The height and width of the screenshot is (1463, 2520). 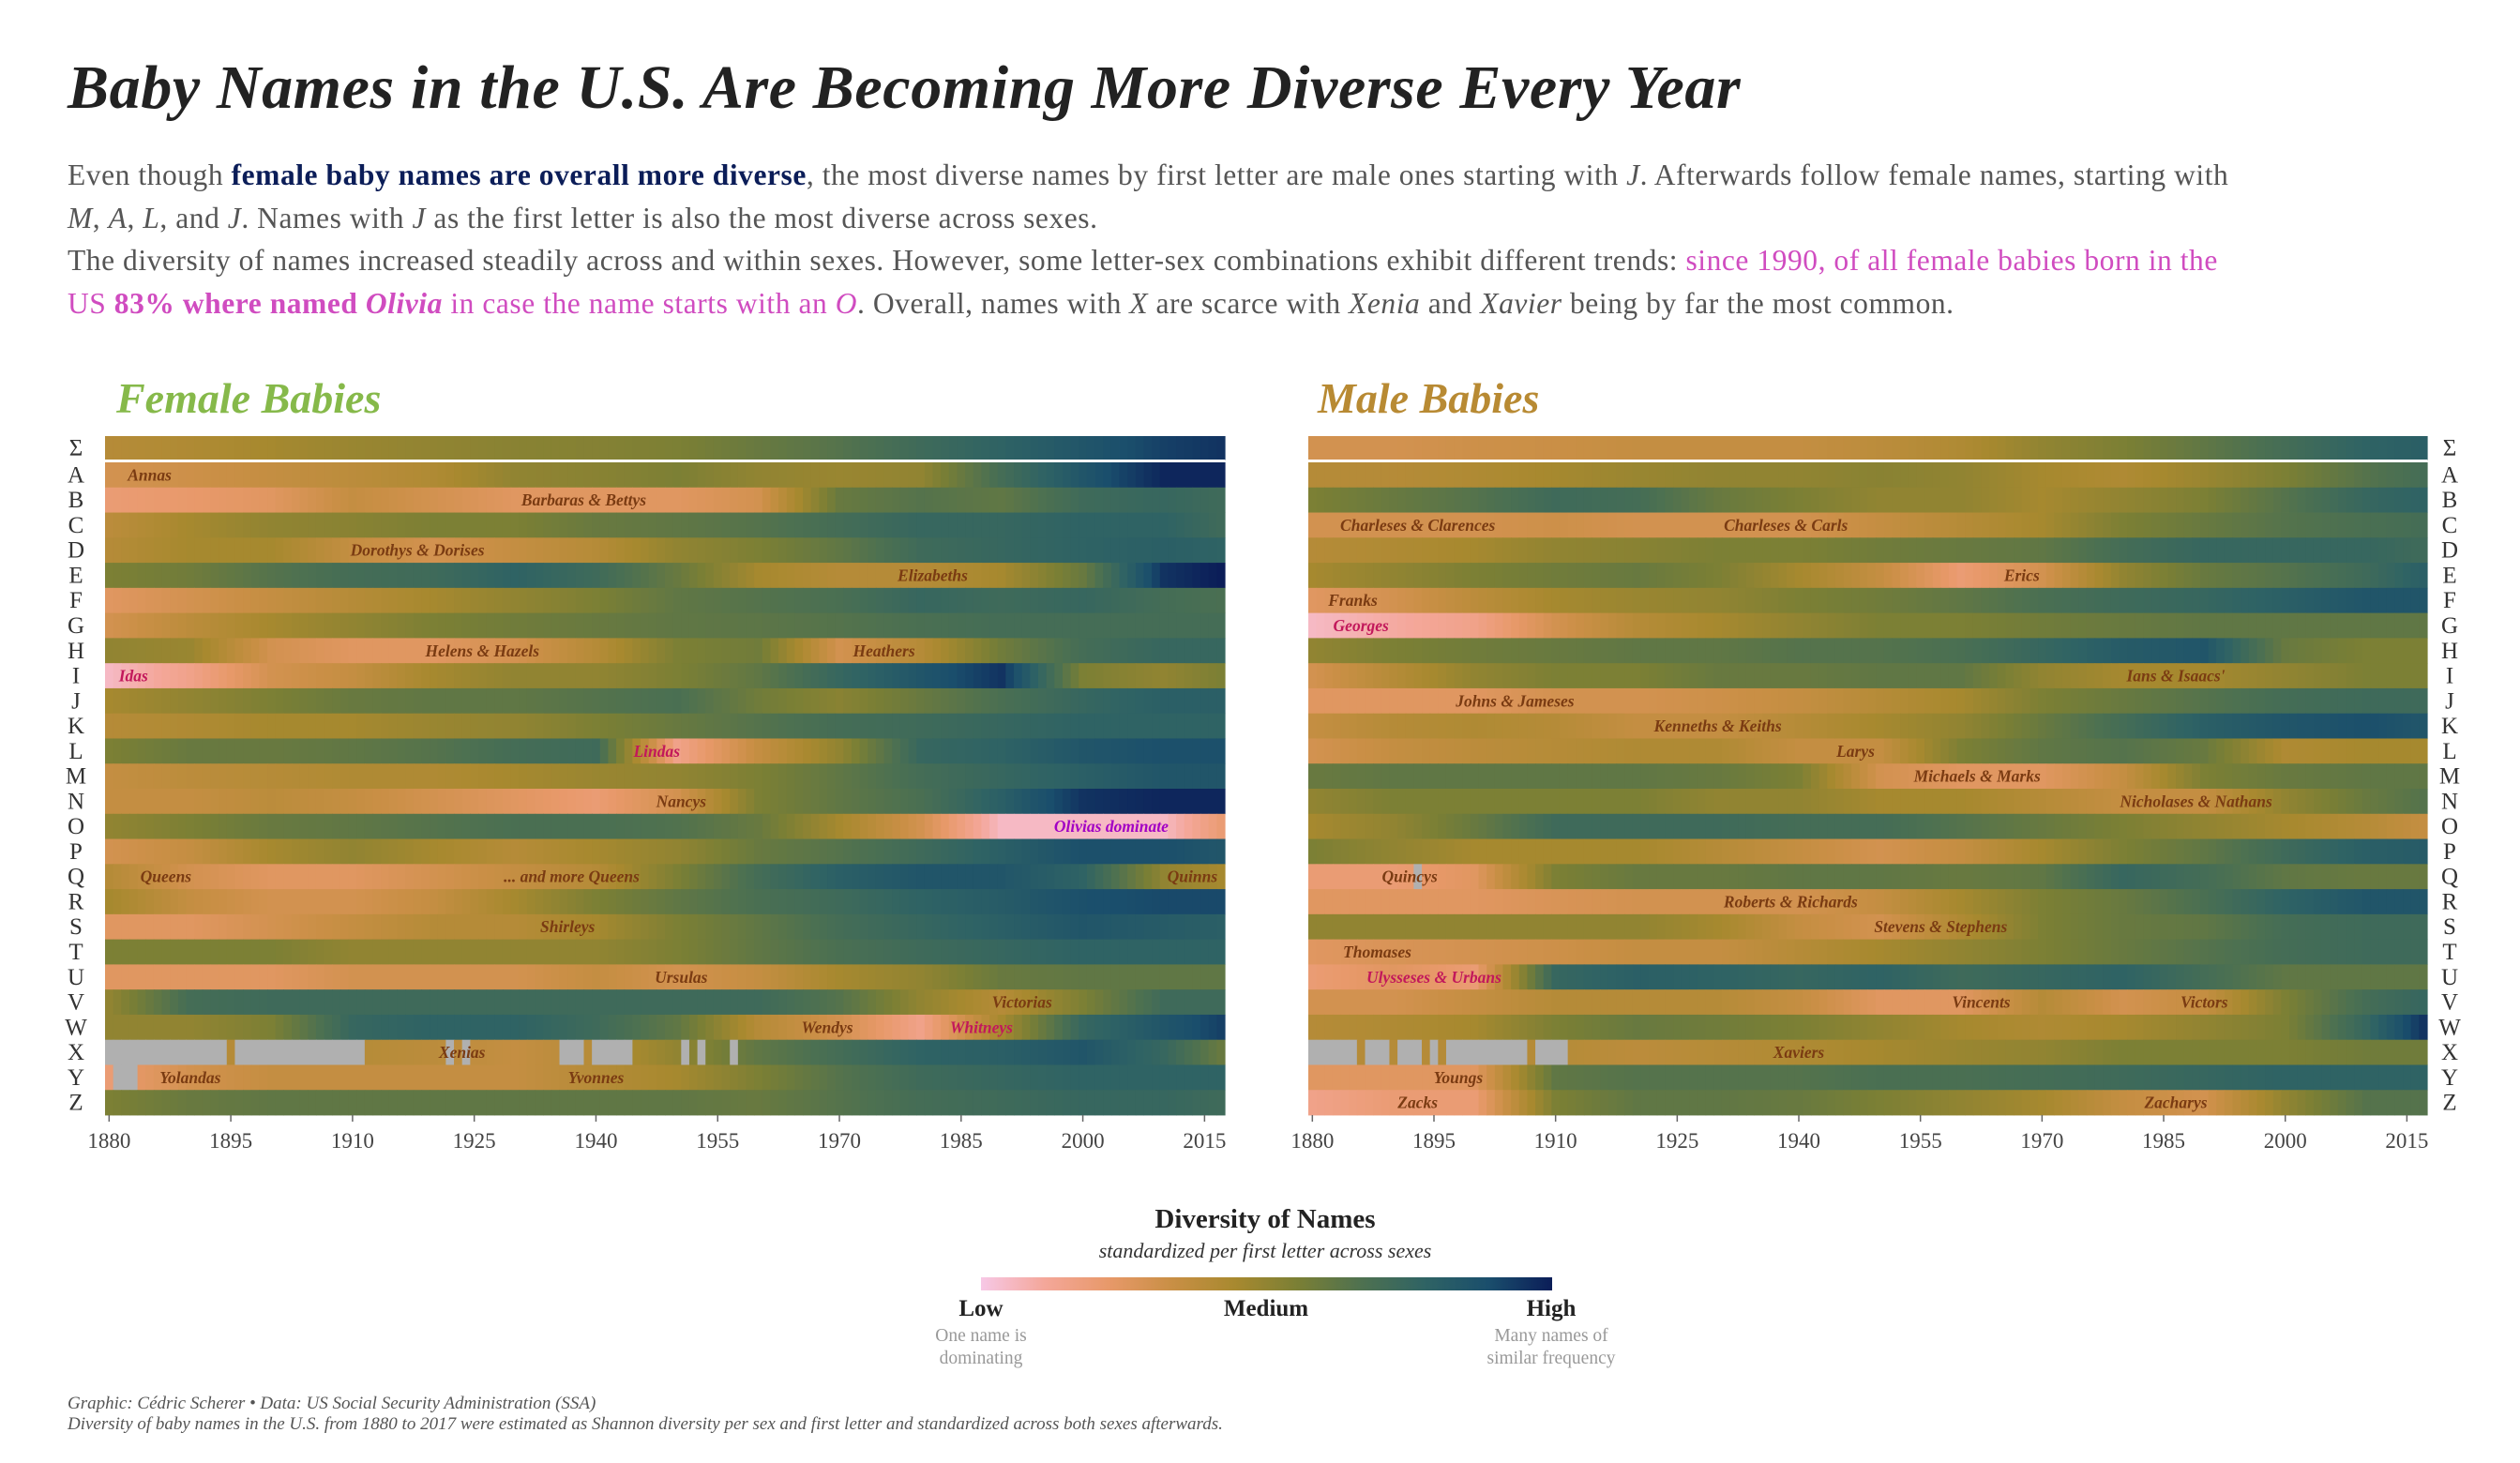 I want to click on male-panel-title: Male Babies, so click(x=1429, y=398).